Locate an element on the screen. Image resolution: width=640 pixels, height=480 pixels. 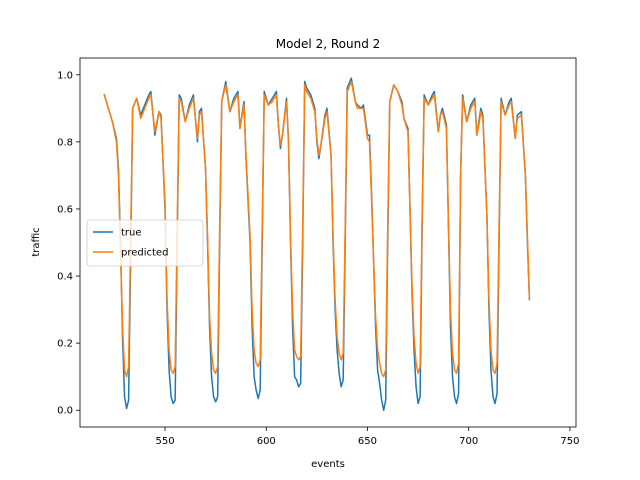
x-tick-label: 550 is located at coordinates (164, 441).